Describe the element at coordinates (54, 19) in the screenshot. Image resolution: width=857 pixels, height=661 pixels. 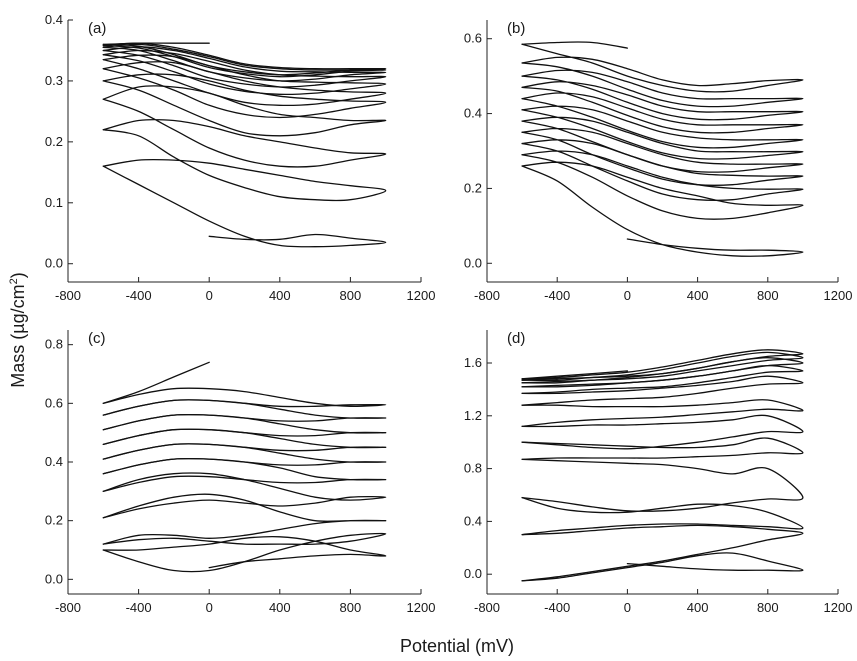
I see `y-tick-label-a: 0.4` at that location.